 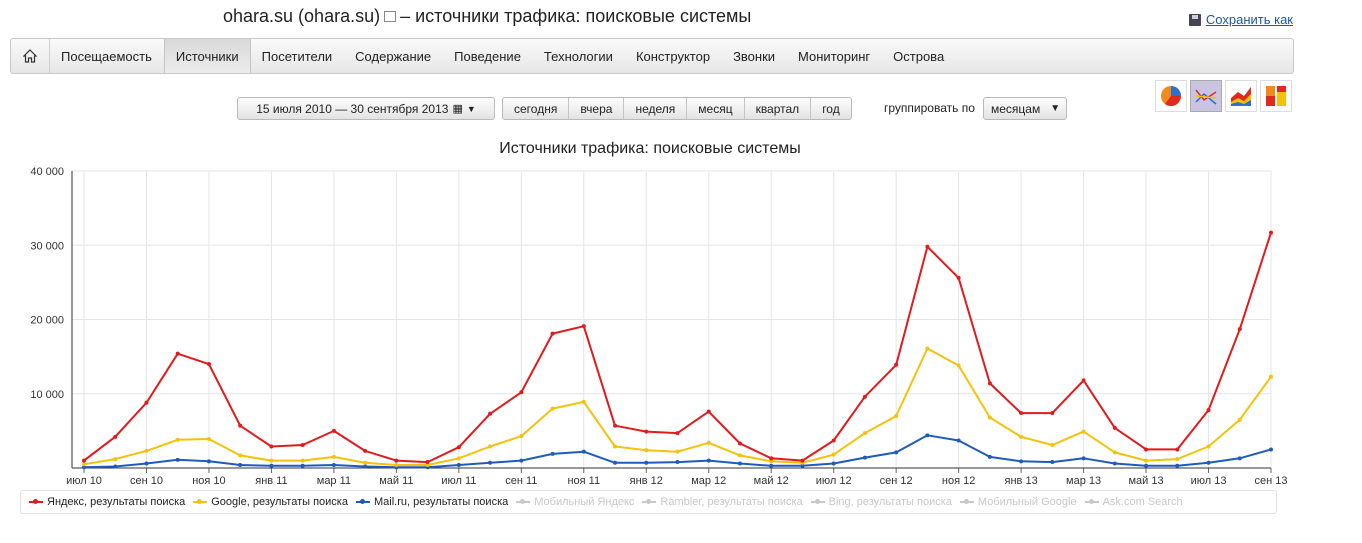 What do you see at coordinates (487, 56) in the screenshot?
I see `nav-item: Поведение` at bounding box center [487, 56].